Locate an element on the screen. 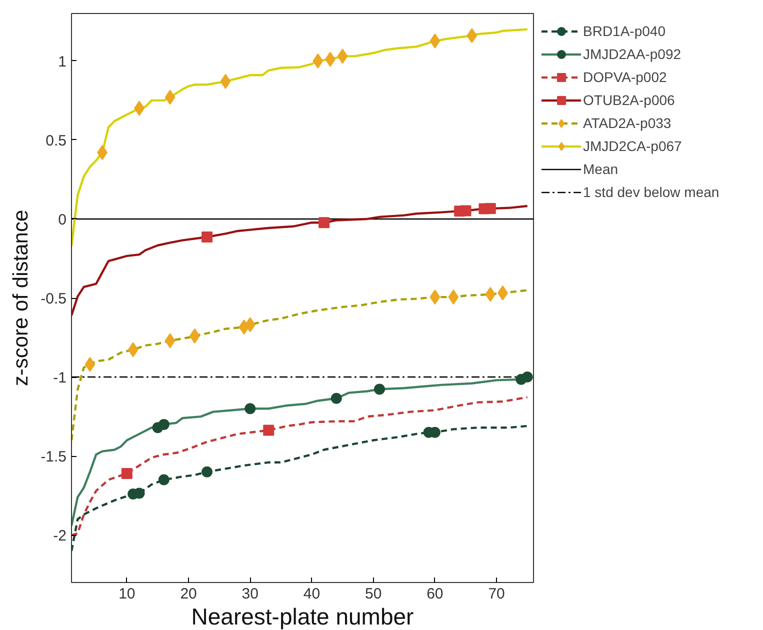 The image size is (763, 630). y-tick-label: 0.5 is located at coordinates (56, 141).